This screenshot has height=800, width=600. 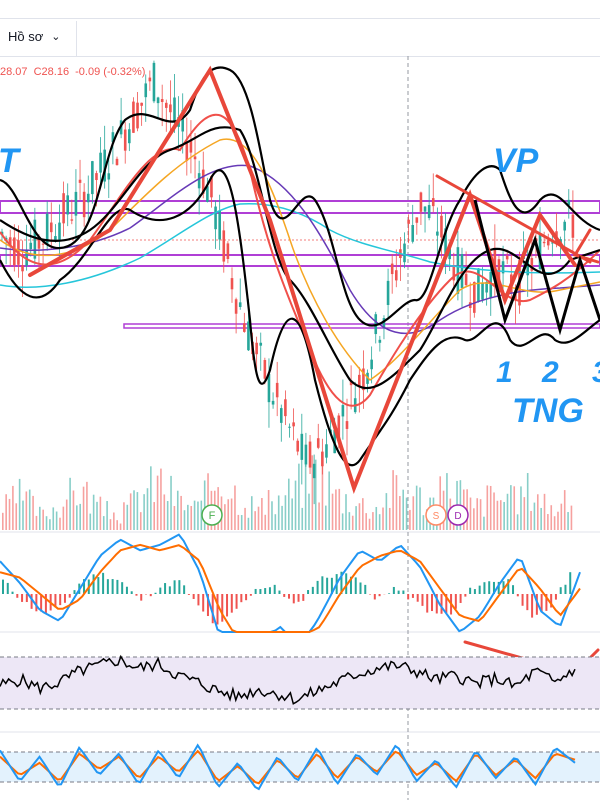 What do you see at coordinates (212, 515) in the screenshot?
I see `event-marker-f: F` at bounding box center [212, 515].